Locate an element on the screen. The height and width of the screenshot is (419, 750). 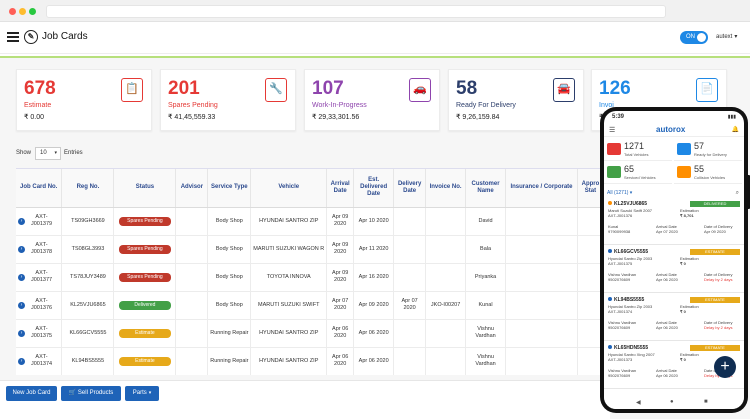
job-card-number: AXT-J001379 is located at coordinates (41, 220).